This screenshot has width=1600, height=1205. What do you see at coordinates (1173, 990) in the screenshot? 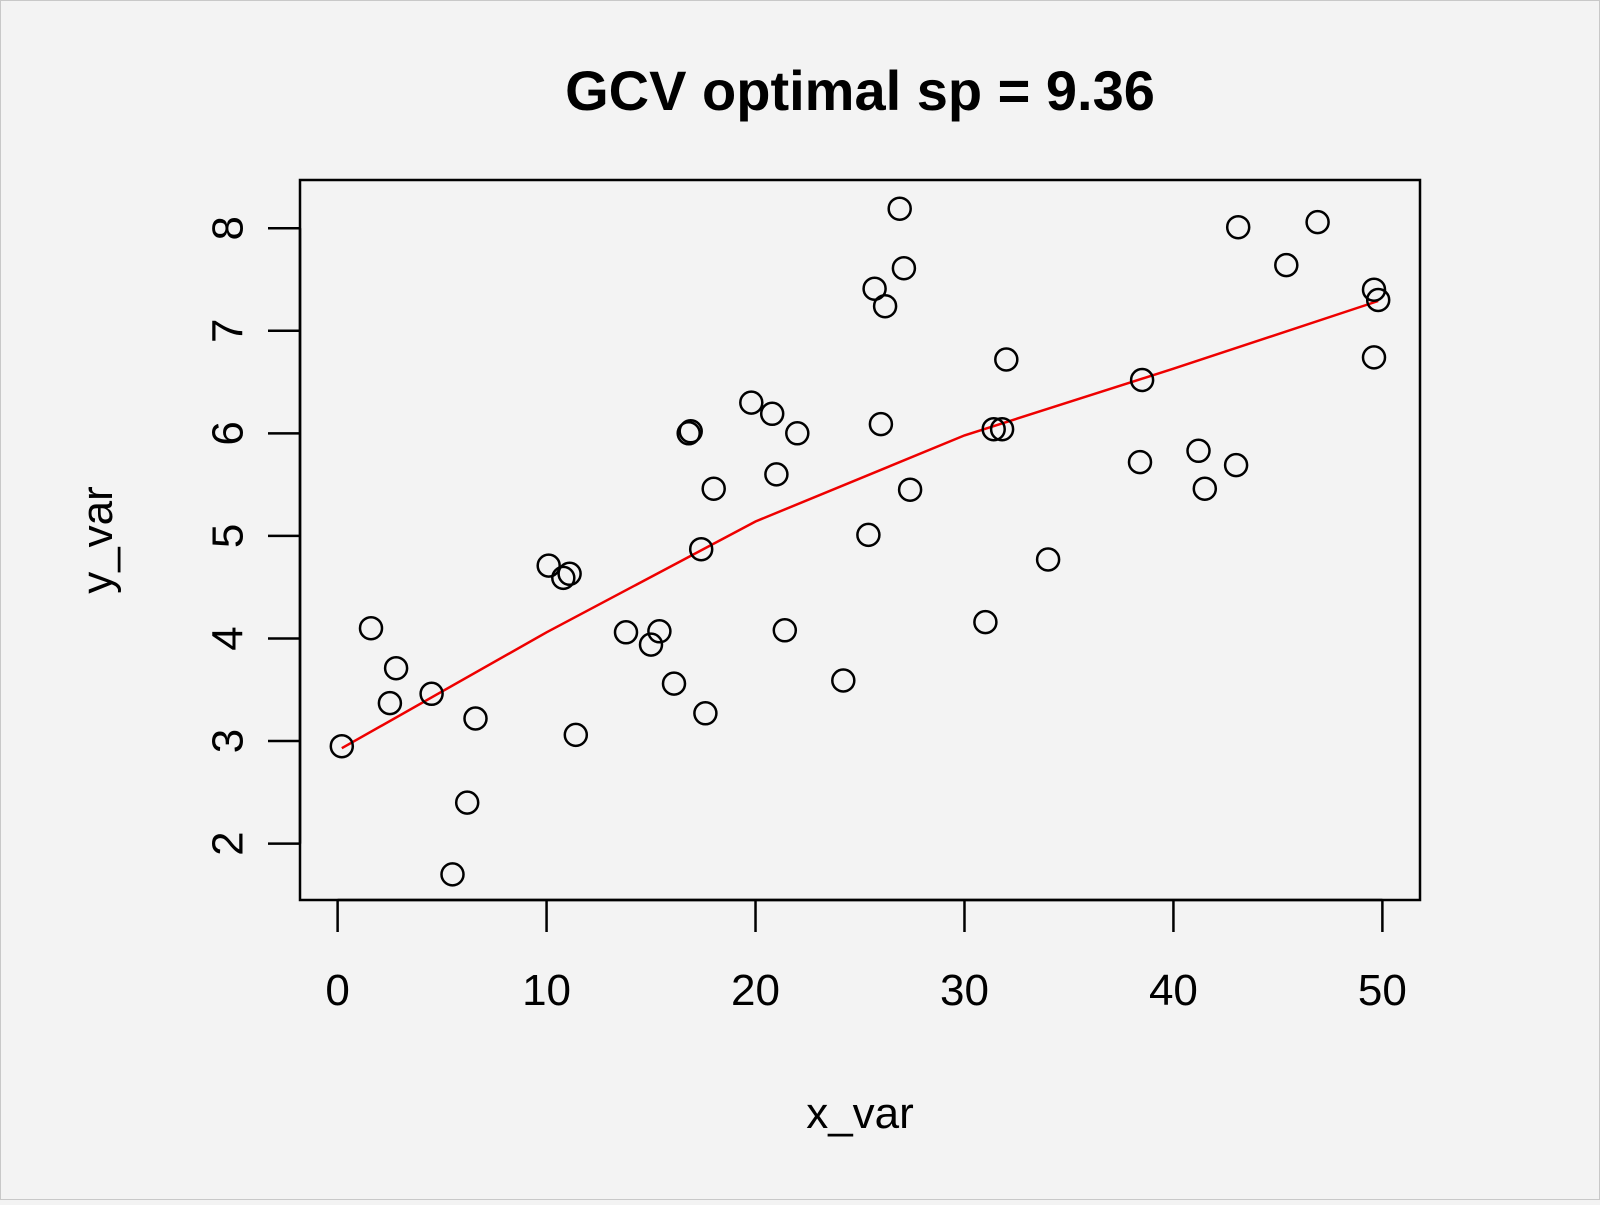
I see `x-tick-label: 40` at bounding box center [1173, 990].